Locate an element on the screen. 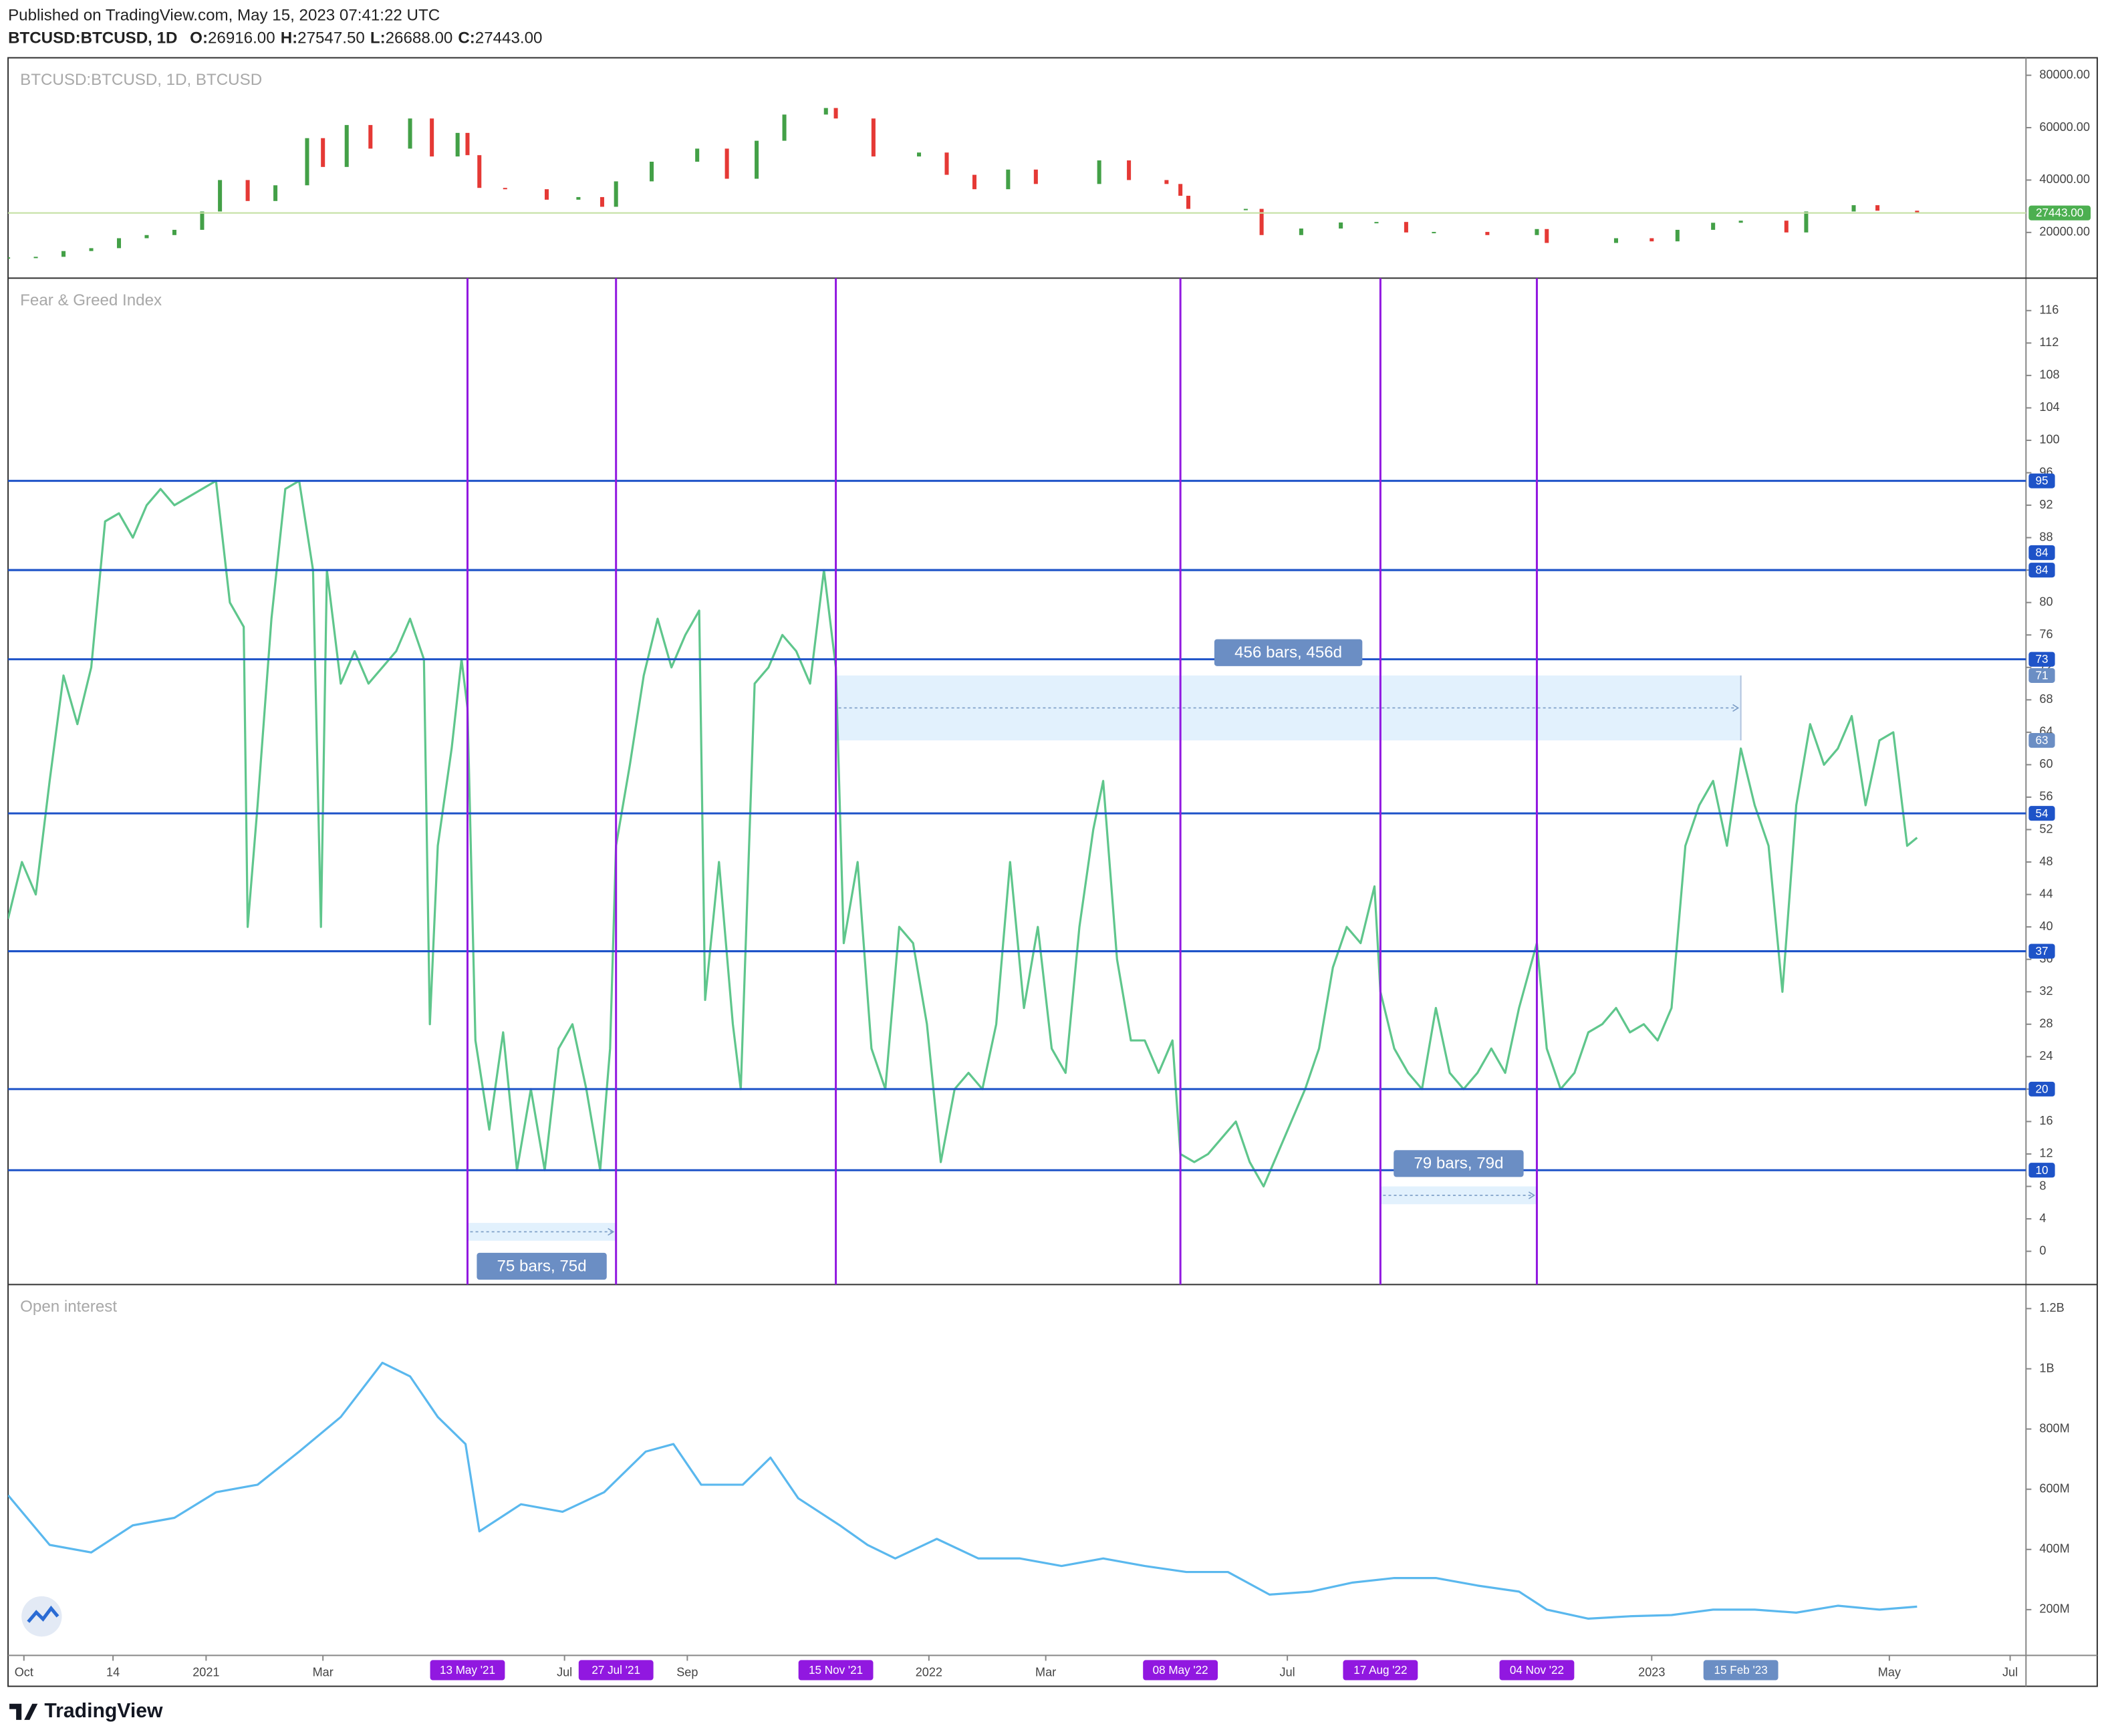  x-tick-label: Jul is located at coordinates (1287, 1672).